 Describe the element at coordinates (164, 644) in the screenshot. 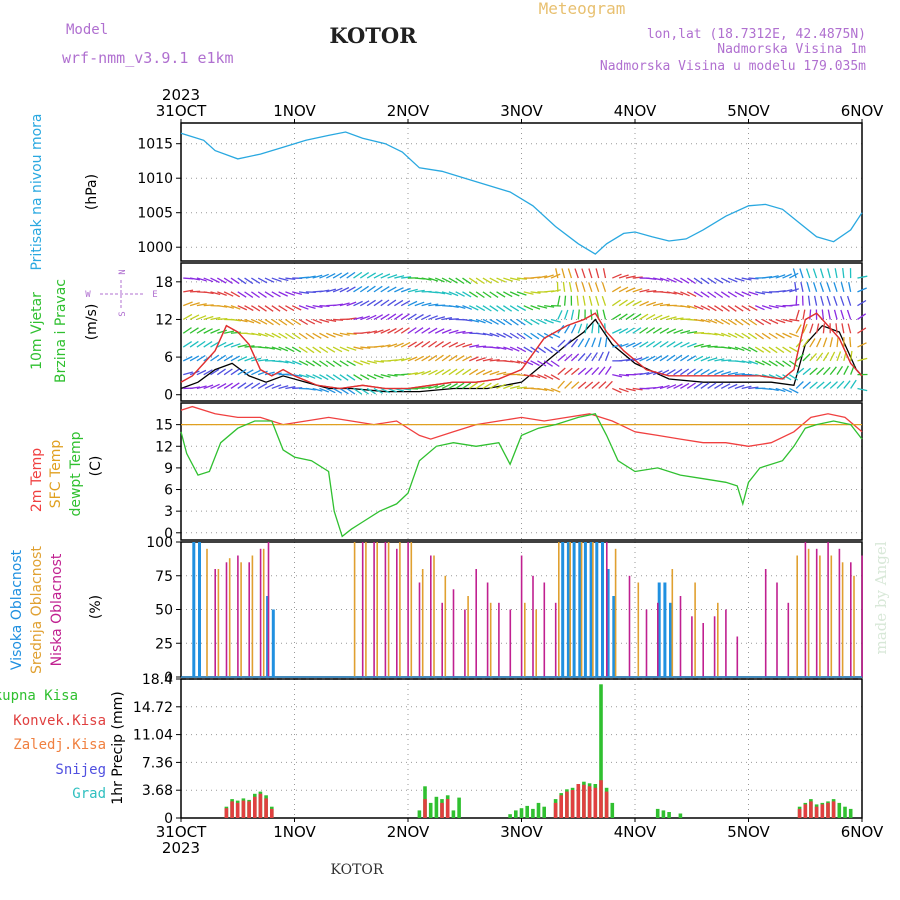

I see `y-tick-label: 25` at that location.